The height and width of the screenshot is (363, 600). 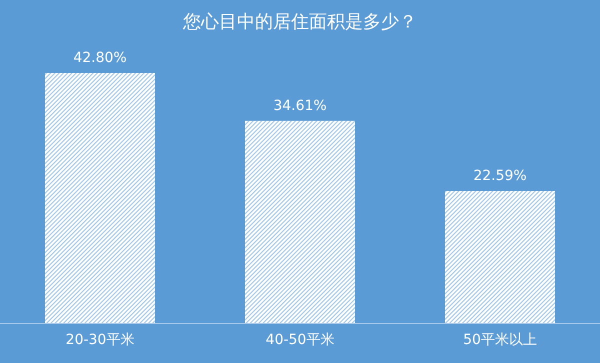 I want to click on data-label: 42.80%, so click(x=100, y=58).